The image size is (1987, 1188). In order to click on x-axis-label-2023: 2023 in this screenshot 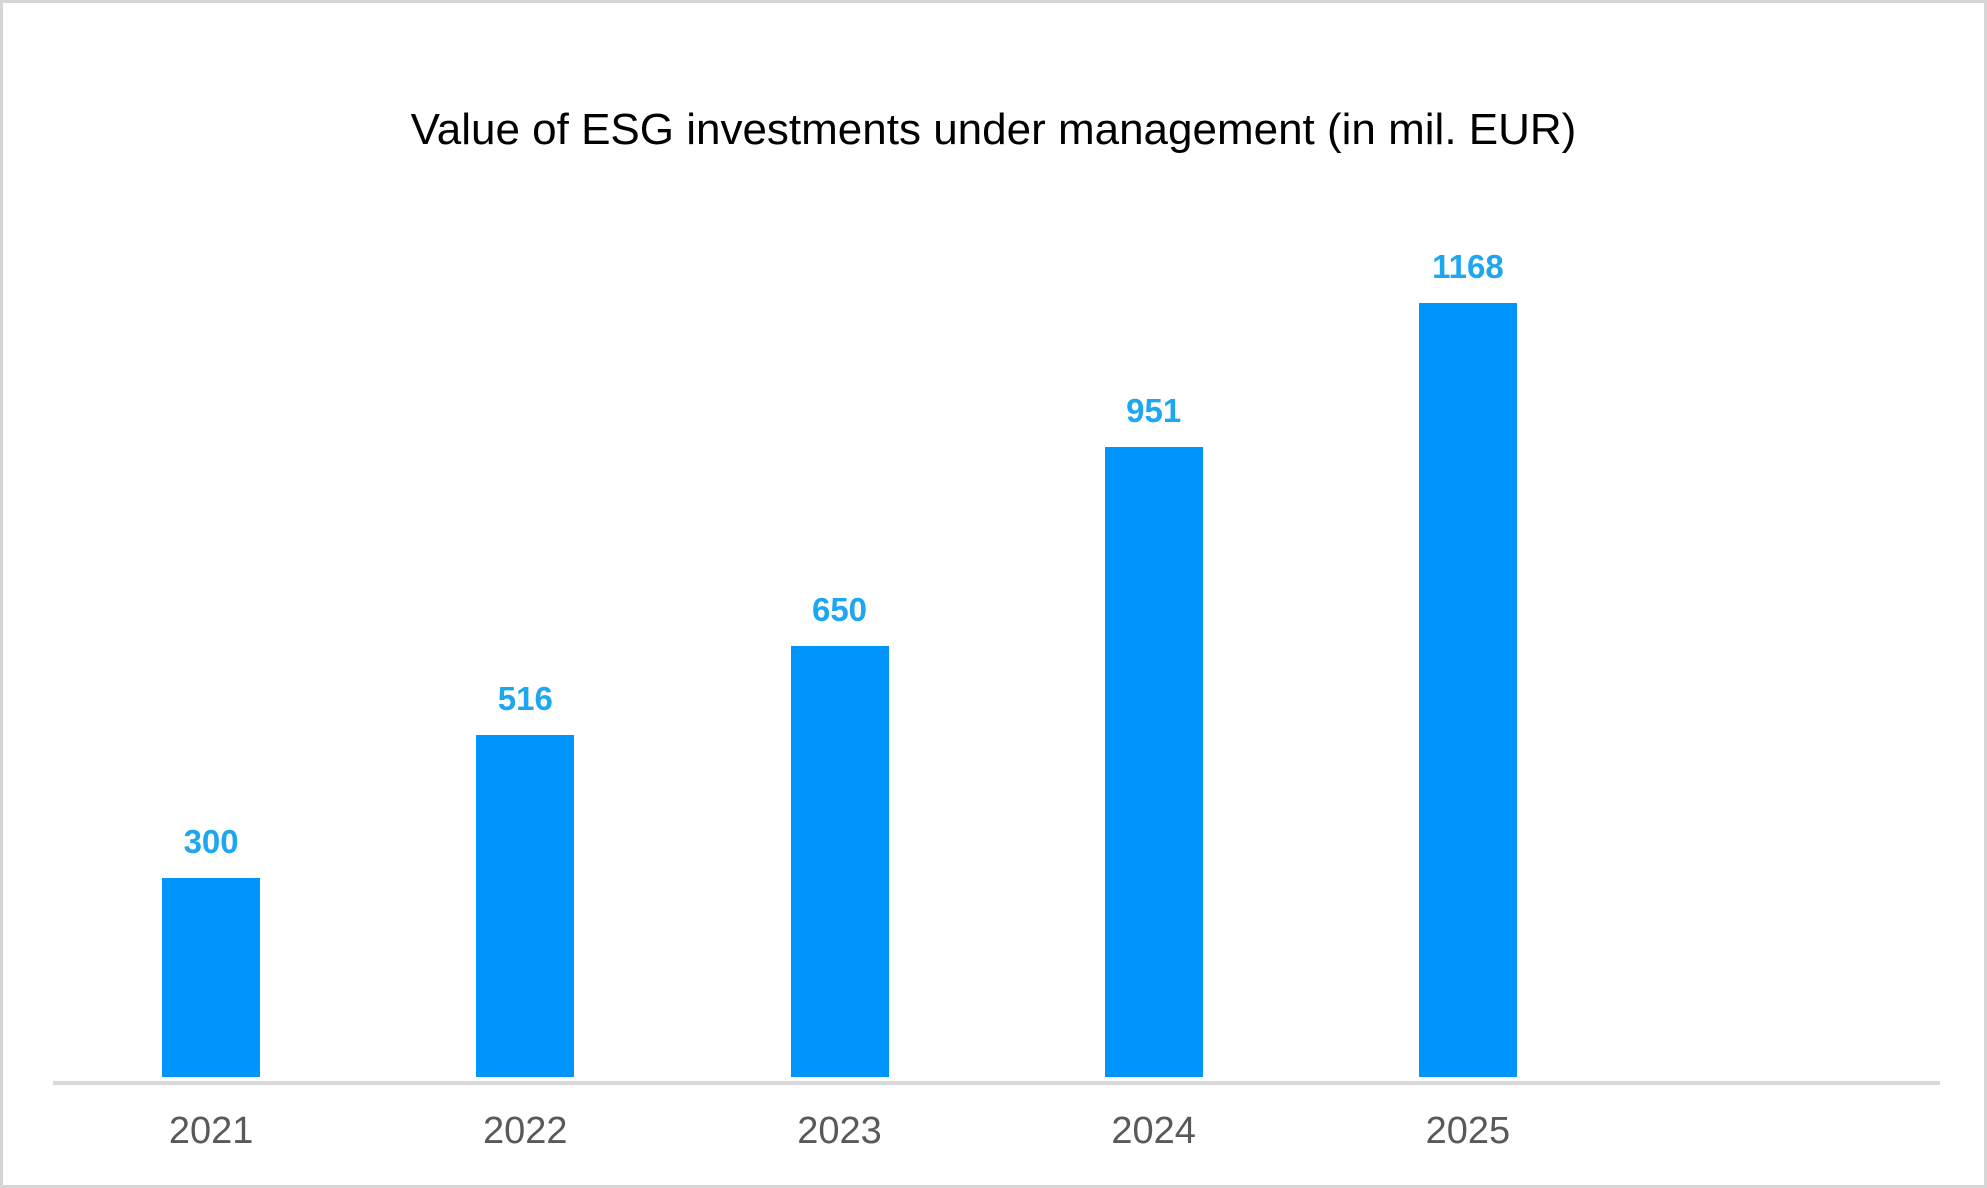, I will do `click(839, 1131)`.